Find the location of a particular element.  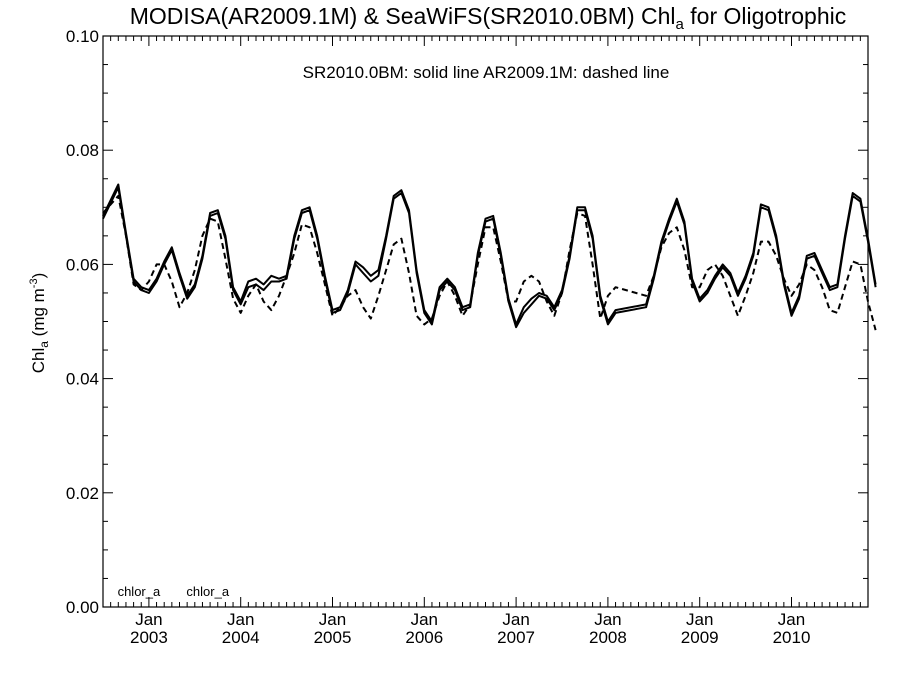

y-axis-label-superscript: -3 is located at coordinates (34, 283).